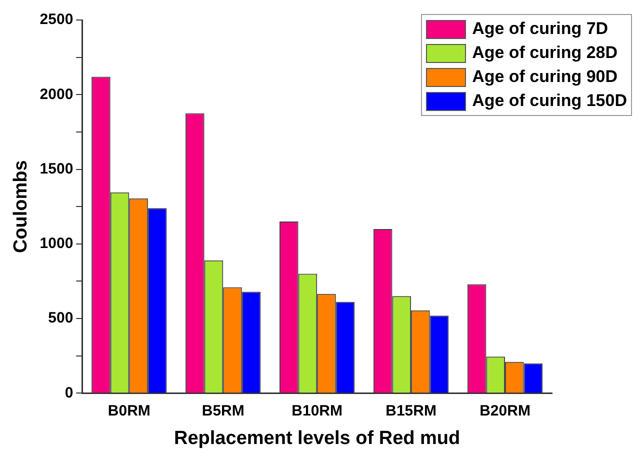 This screenshot has height=458, width=640. What do you see at coordinates (317, 411) in the screenshot?
I see `x-tick-label: B10RM` at bounding box center [317, 411].